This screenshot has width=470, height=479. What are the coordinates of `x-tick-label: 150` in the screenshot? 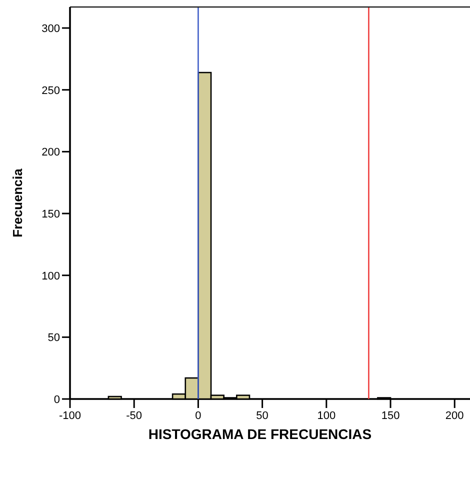 It's located at (390, 416).